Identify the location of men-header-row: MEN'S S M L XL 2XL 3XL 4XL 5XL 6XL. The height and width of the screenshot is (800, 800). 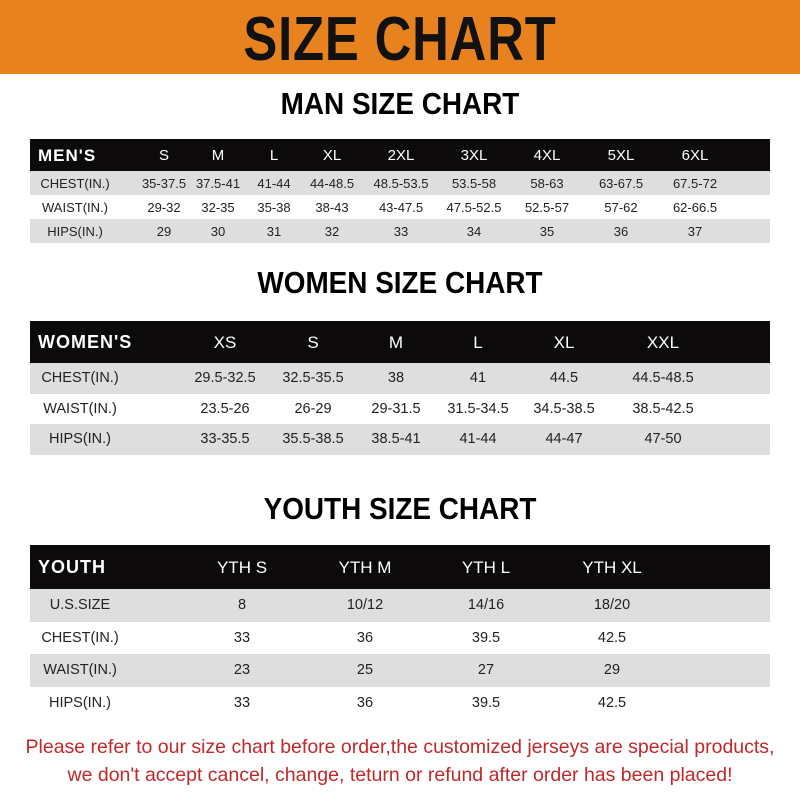
(400, 155).